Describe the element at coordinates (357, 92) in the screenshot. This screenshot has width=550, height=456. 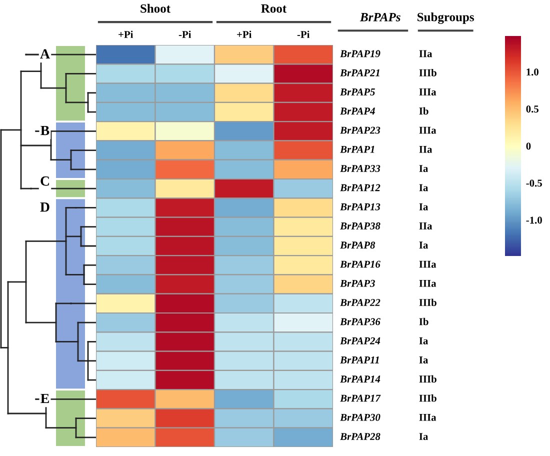
I see `y-tick-label: BrPAP5` at that location.